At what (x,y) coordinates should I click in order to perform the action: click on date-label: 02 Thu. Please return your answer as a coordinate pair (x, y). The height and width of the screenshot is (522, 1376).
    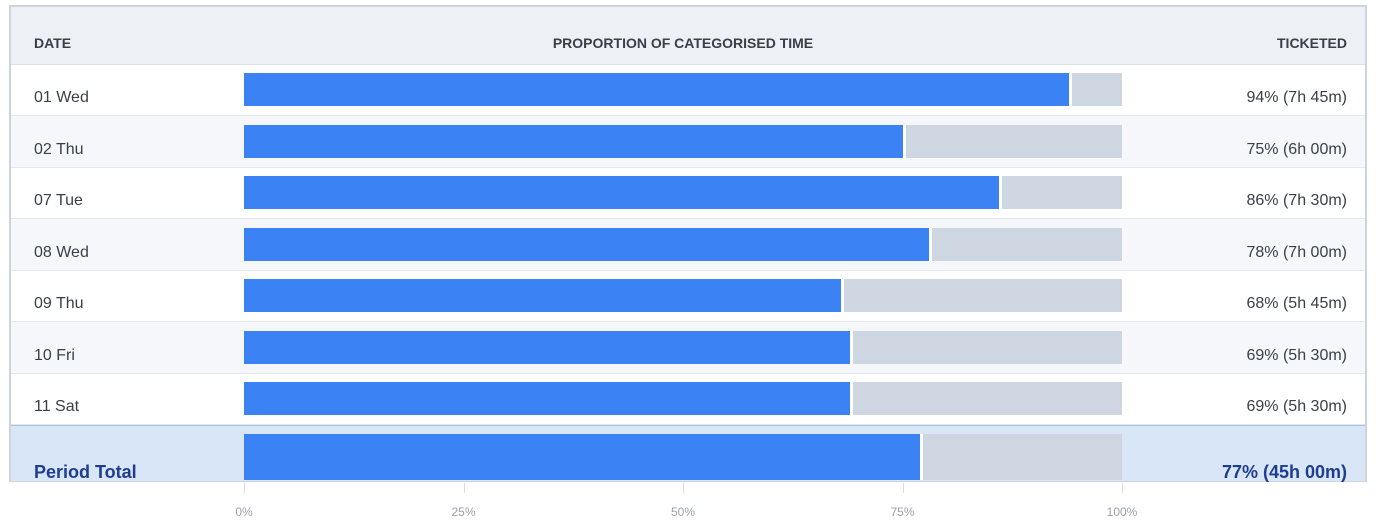
    Looking at the image, I should click on (59, 149).